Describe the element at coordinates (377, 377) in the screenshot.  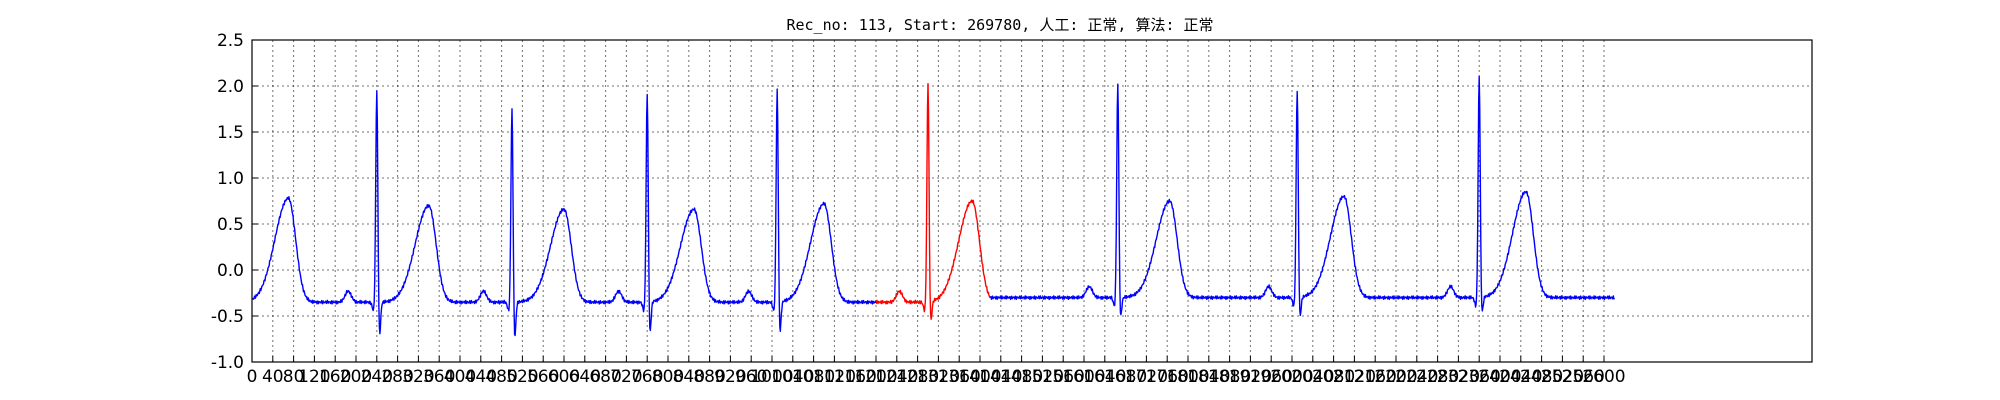
I see `x-tick-label: 240` at that location.